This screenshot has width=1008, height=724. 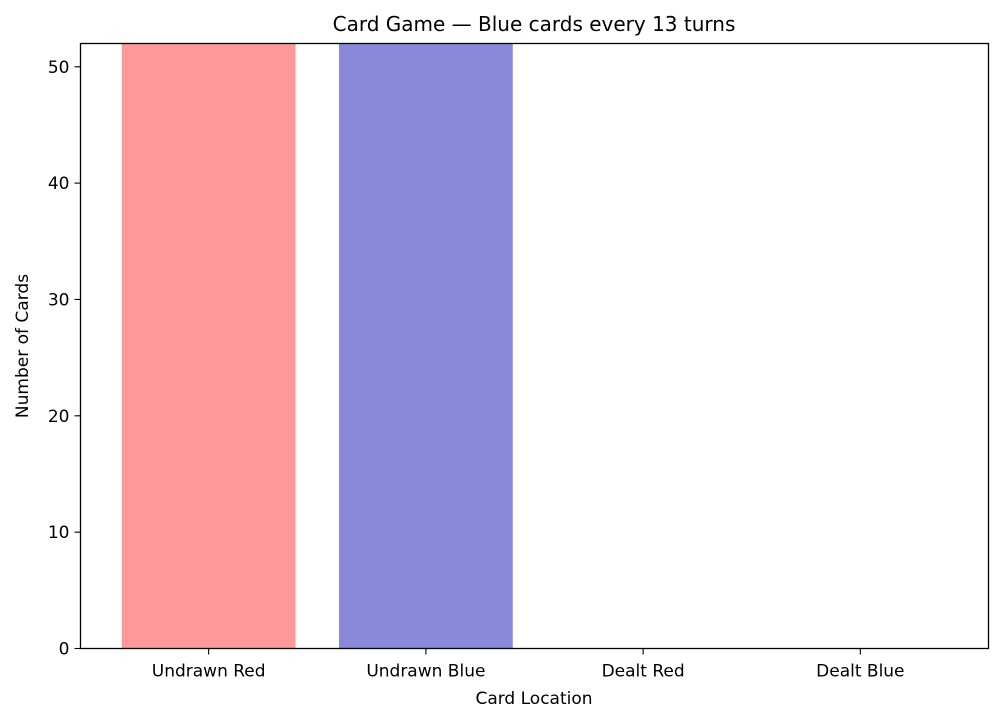 I want to click on y-tick-label: 20, so click(x=59, y=417).